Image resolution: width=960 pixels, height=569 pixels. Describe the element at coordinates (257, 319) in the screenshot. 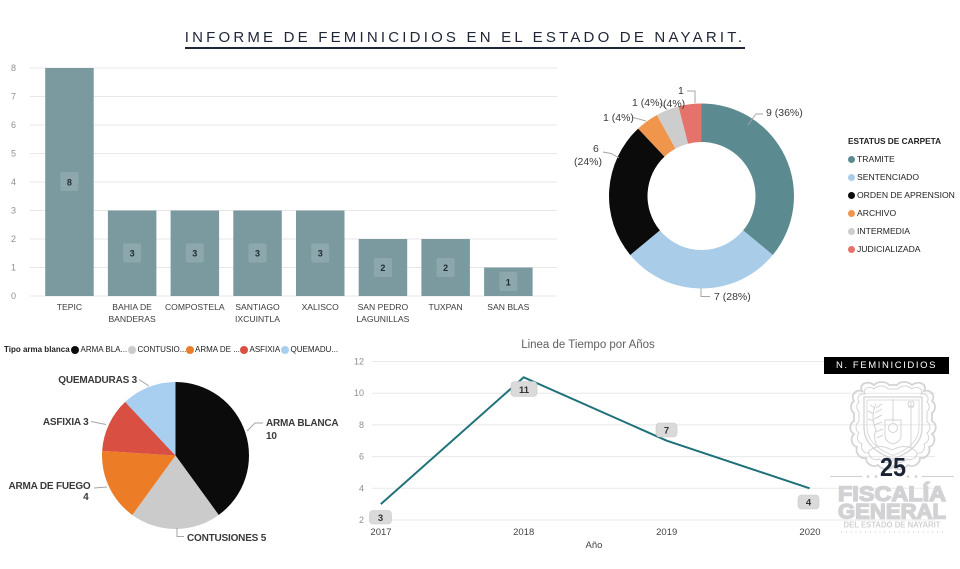

I see `svg-text: IXCUINTLA` at that location.